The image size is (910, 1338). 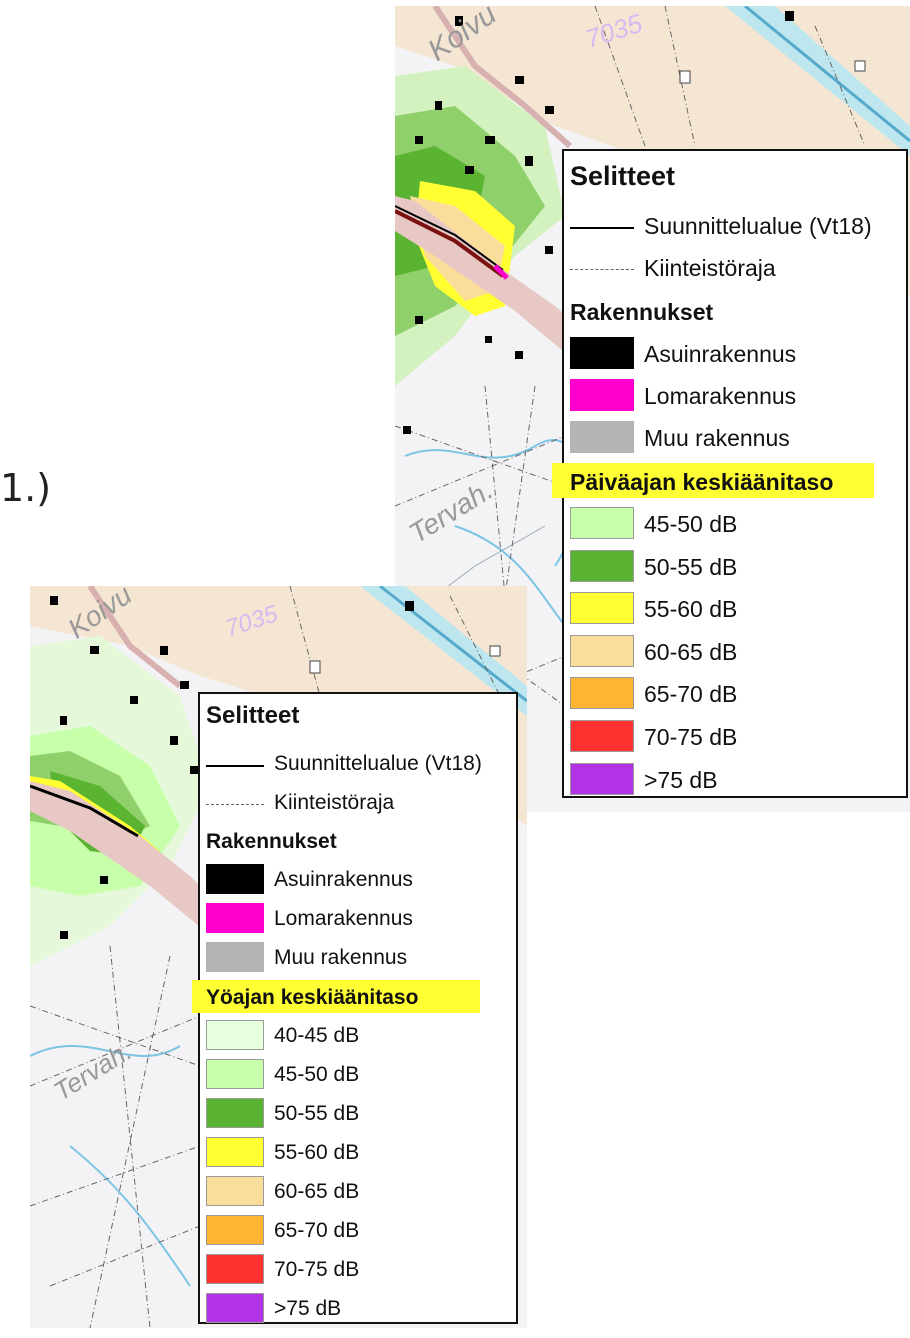 What do you see at coordinates (312, 997) in the screenshot?
I see `noise-level-heading: Yöajan keskiäänitaso` at bounding box center [312, 997].